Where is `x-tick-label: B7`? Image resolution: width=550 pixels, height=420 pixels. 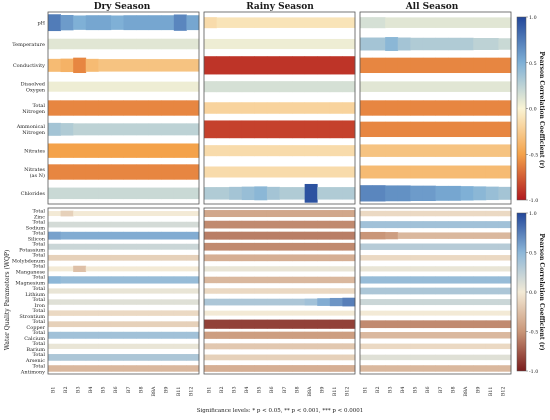
x-tick-label: B7 is located at coordinates (129, 390).